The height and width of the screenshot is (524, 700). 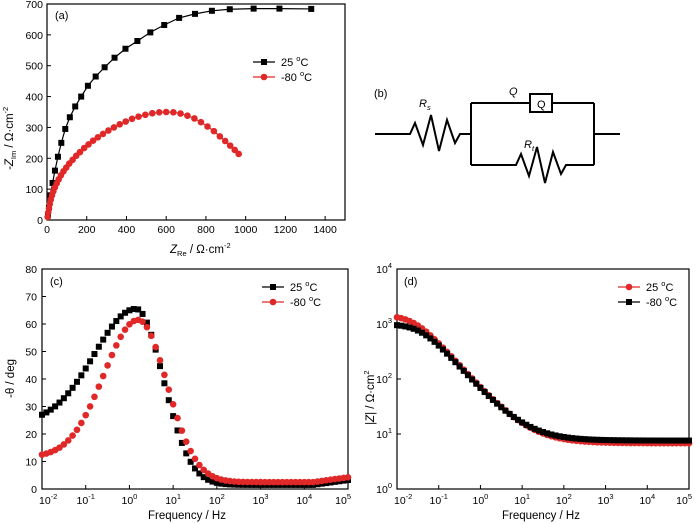 I want to click on x-tick-label-a-2: 400, so click(x=127, y=230).